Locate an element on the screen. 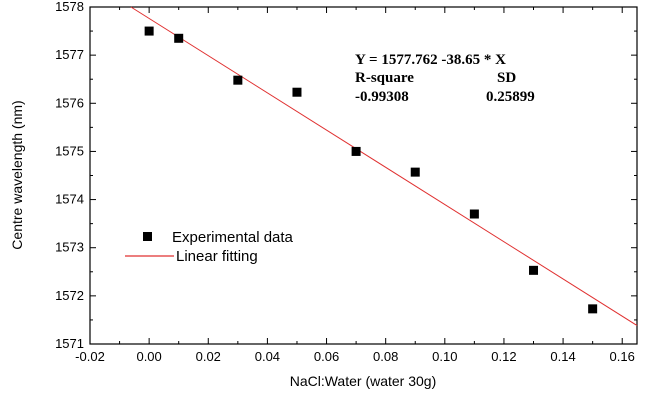  x-tick-label: 0.00 is located at coordinates (148, 356).